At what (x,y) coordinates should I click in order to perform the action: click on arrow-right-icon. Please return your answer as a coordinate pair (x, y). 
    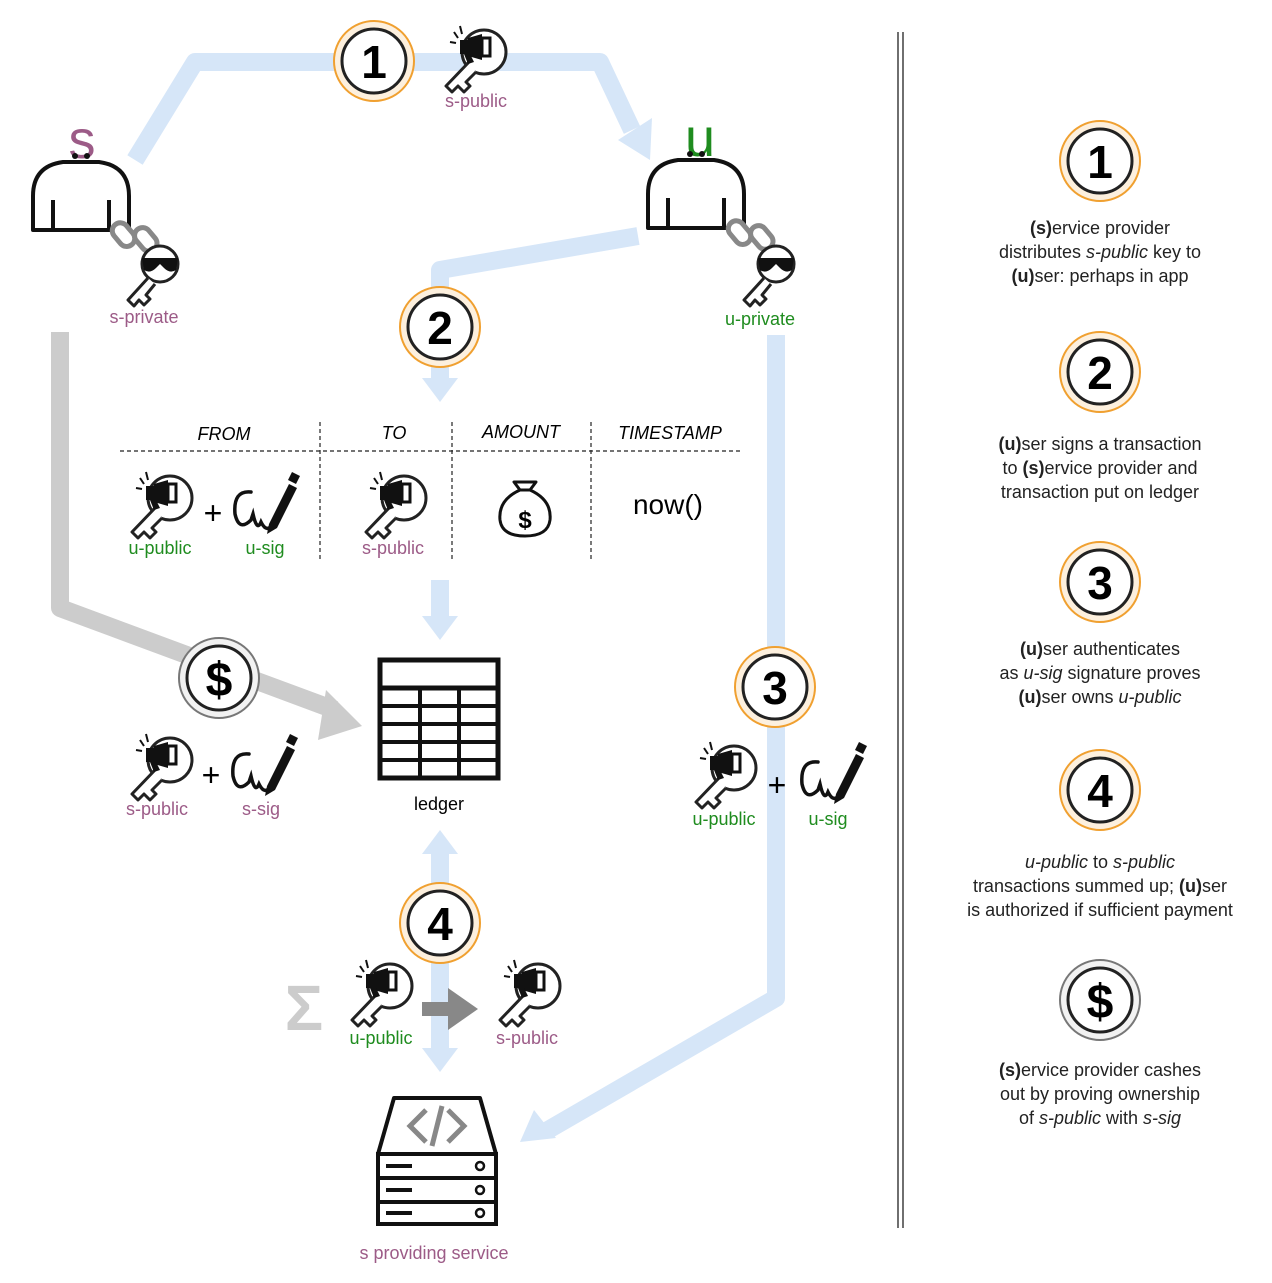
    Looking at the image, I should click on (450, 1009).